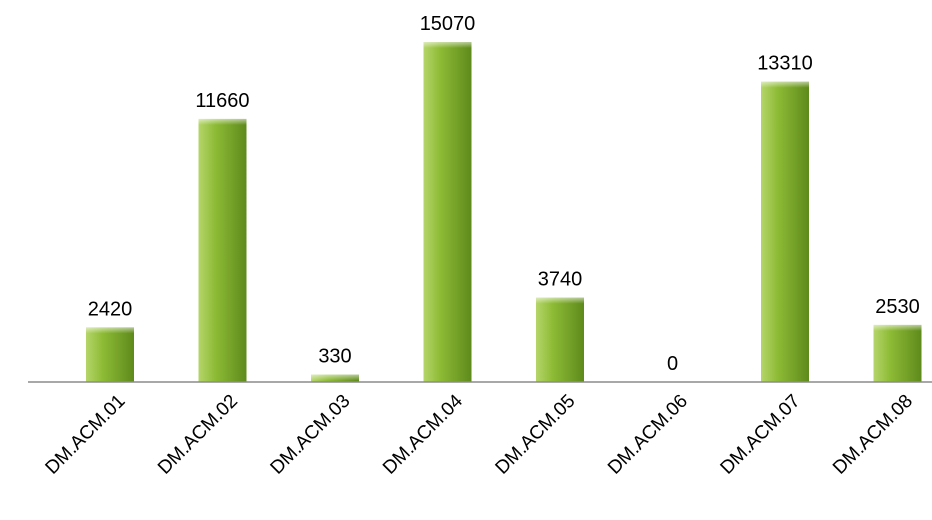 Image resolution: width=932 pixels, height=520 pixels. I want to click on data-label: 330, so click(334, 357).